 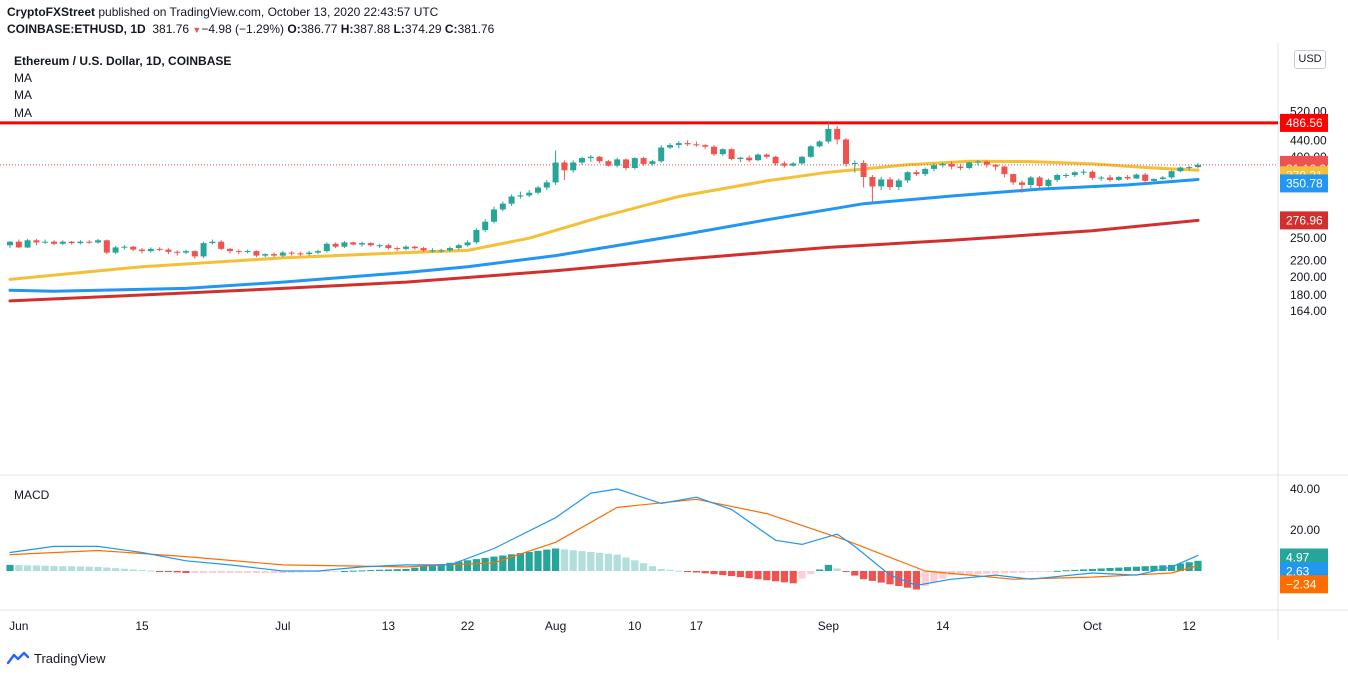 What do you see at coordinates (70, 658) in the screenshot?
I see `brand-name: TradingView` at bounding box center [70, 658].